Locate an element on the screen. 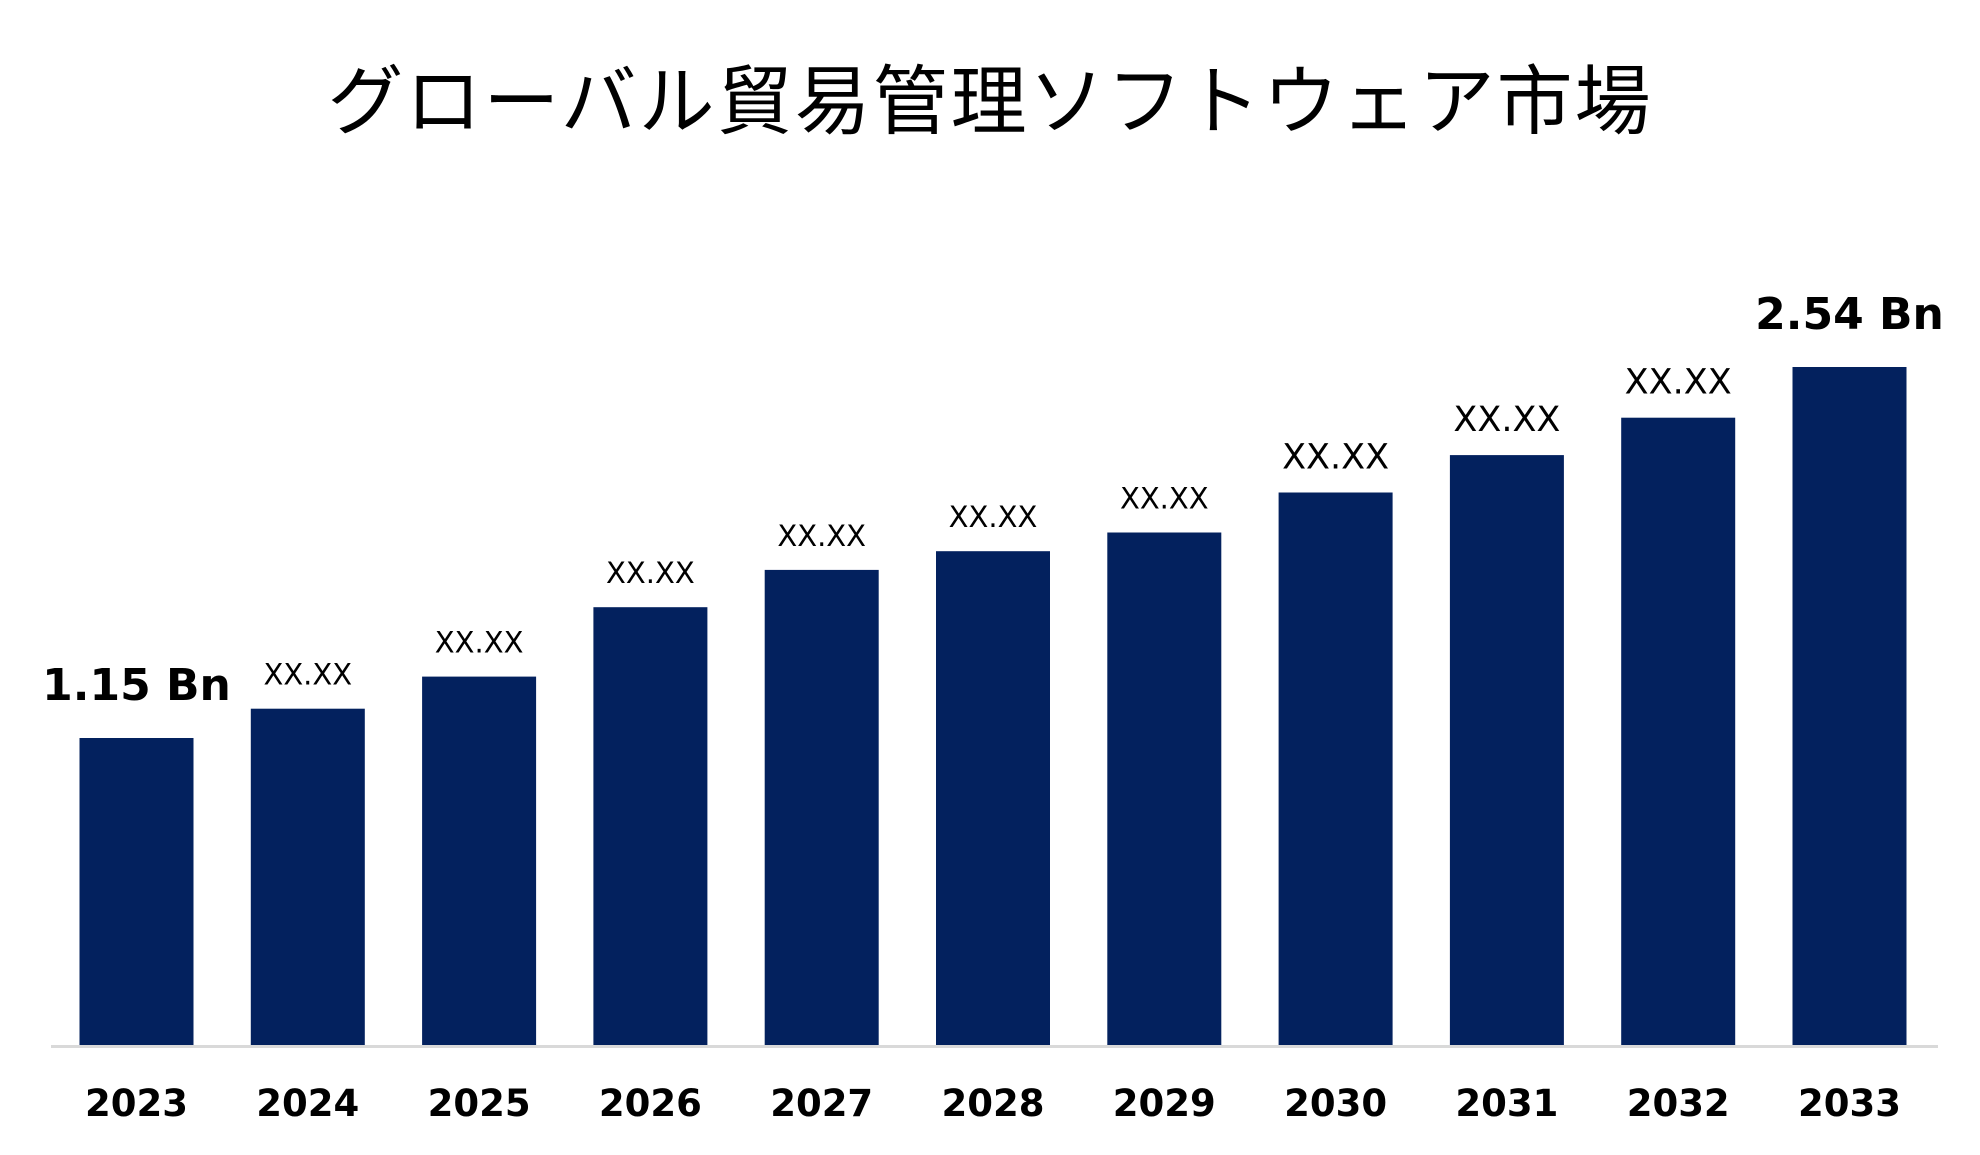 Image resolution: width=1980 pixels, height=1155 pixels. bar-2030 is located at coordinates (1335, 768).